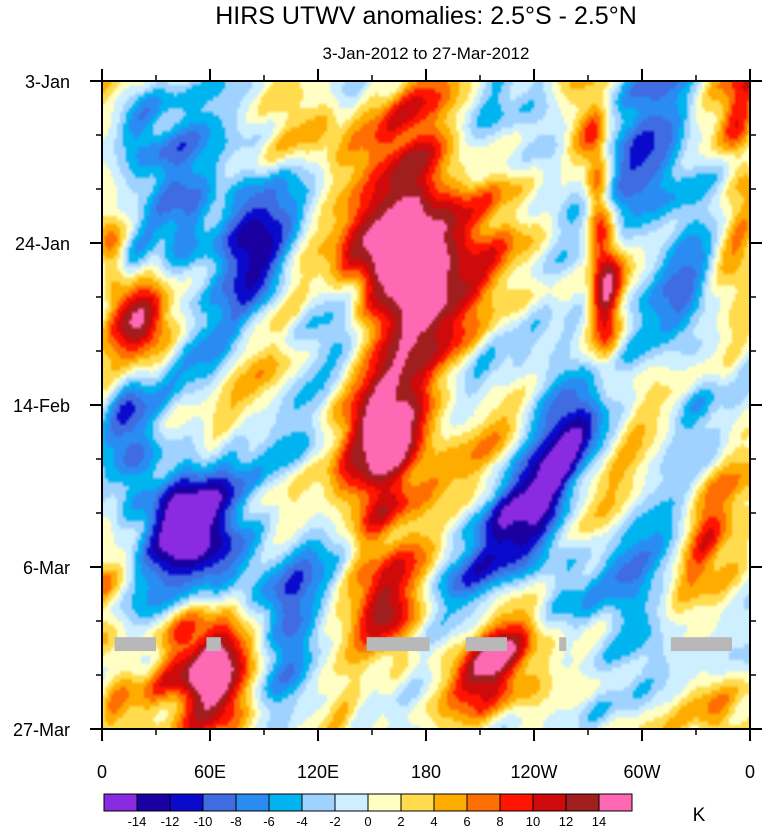 The image size is (770, 830). Describe the element at coordinates (318, 772) in the screenshot. I see `x-tick-label: 120E` at that location.